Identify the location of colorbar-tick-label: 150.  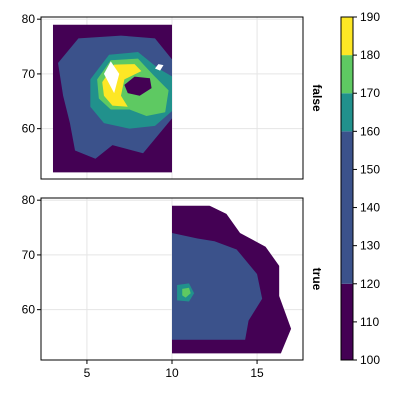
(370, 169).